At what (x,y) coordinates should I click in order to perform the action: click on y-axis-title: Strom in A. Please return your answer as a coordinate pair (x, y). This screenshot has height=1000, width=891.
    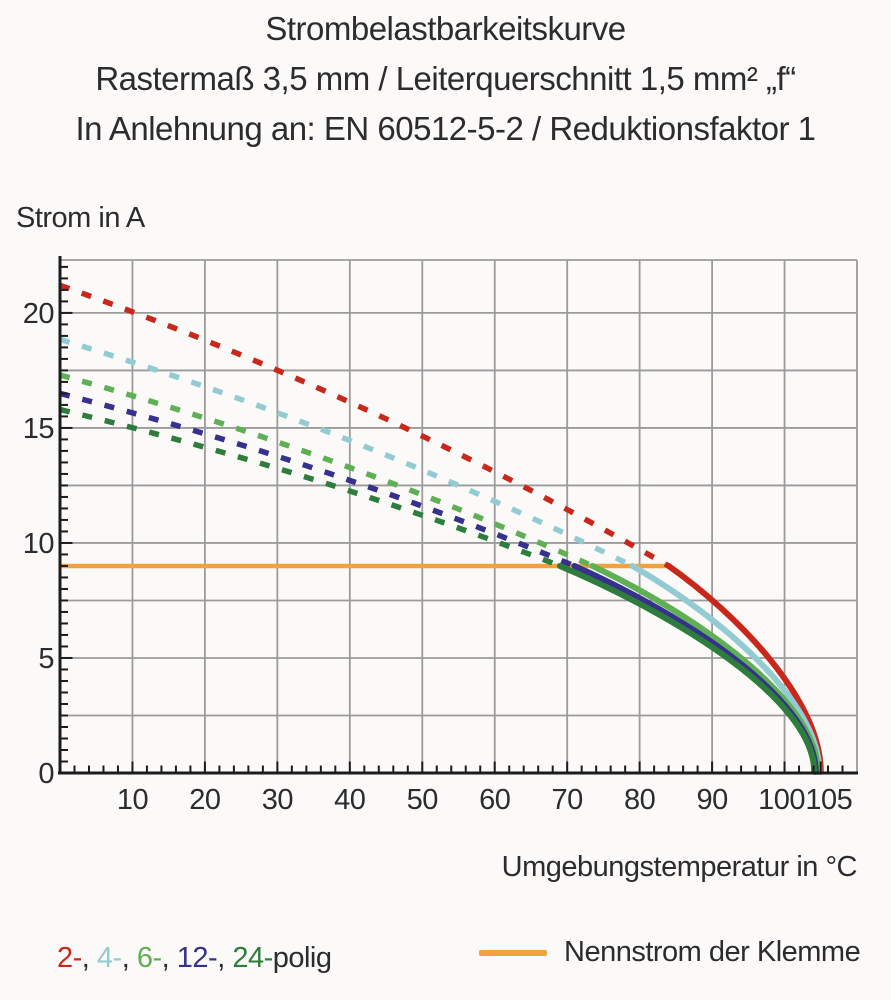
    Looking at the image, I should click on (80, 218).